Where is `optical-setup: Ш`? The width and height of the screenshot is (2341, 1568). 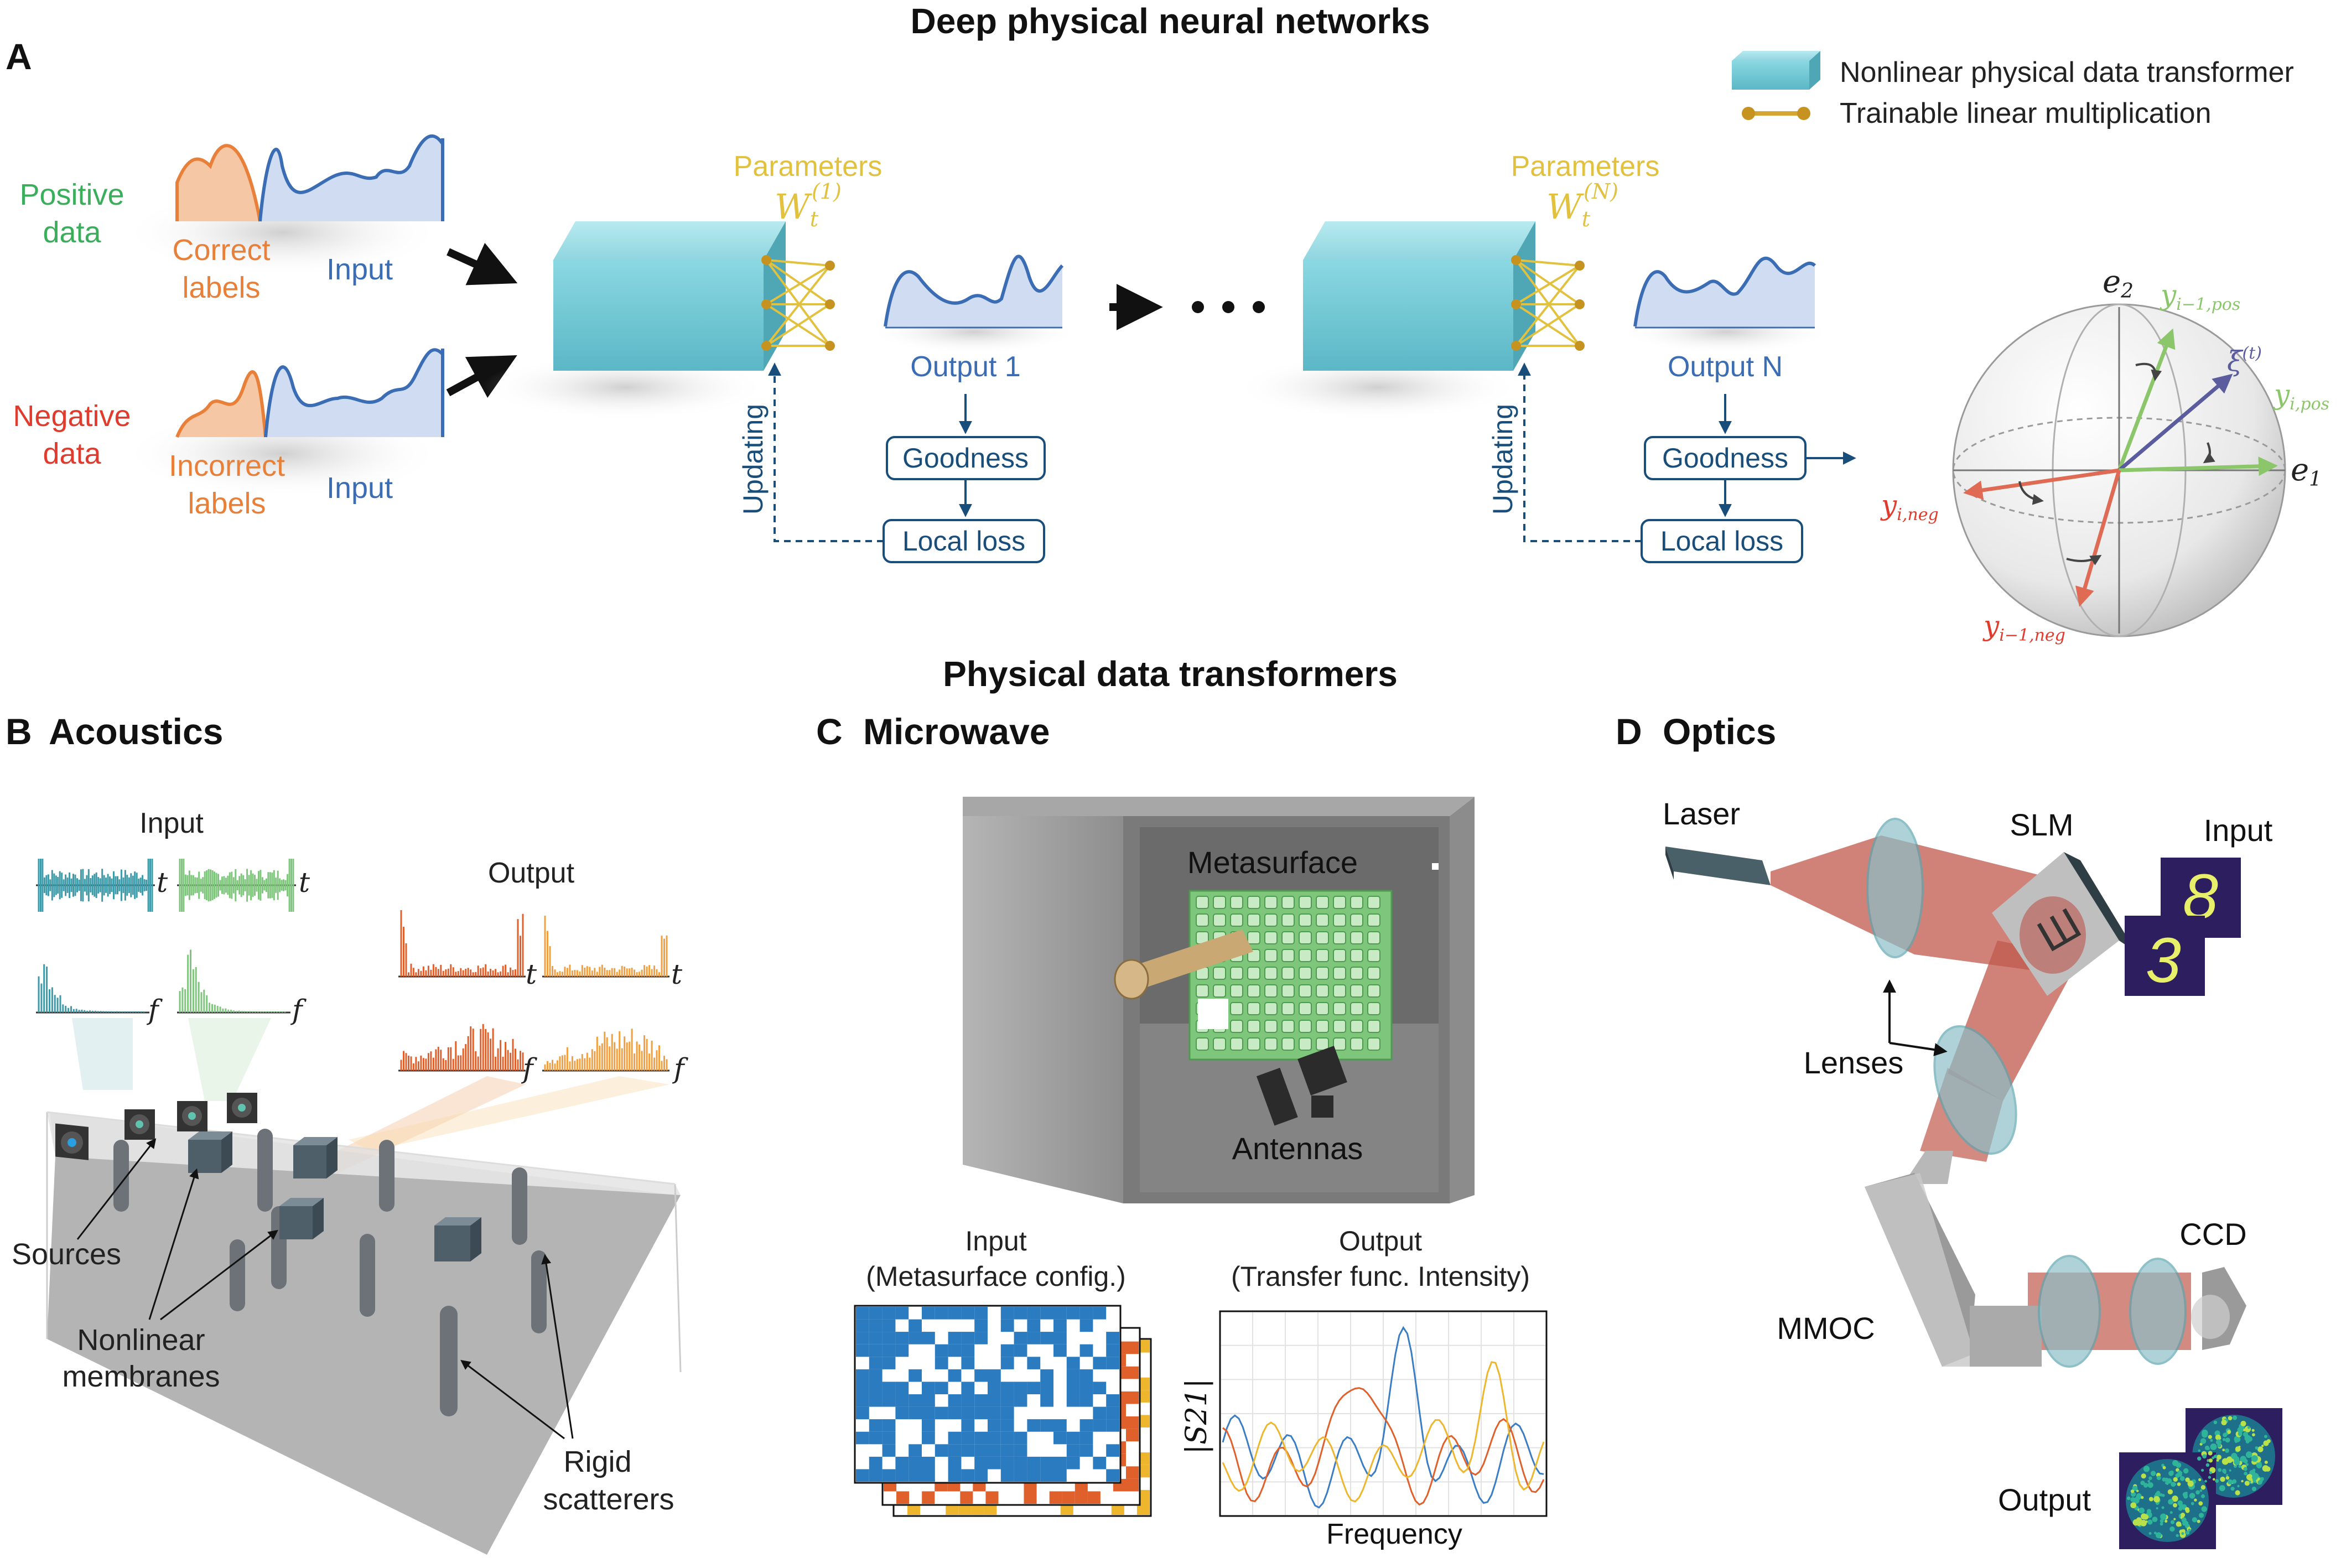 optical-setup: Ш is located at coordinates (1955, 1093).